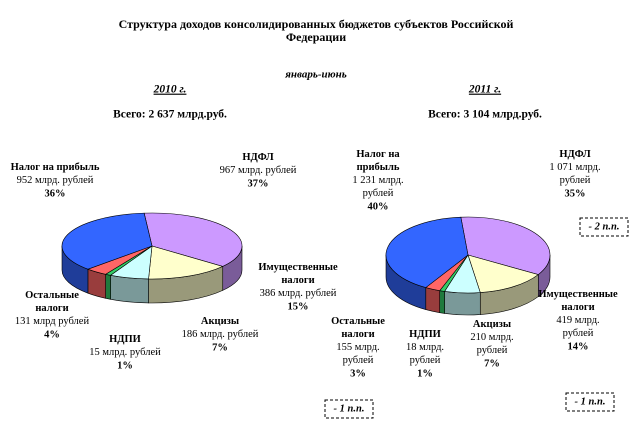 Image resolution: width=631 pixels, height=443 pixels. Describe the element at coordinates (575, 193) in the screenshot. I see `value-label: 35%` at that location.